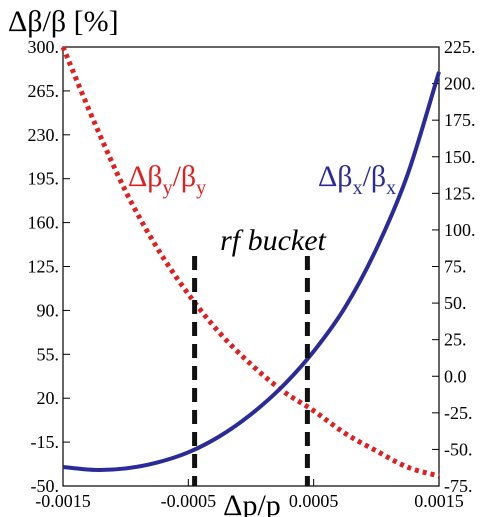 The image size is (501, 517). I want to click on x-tick-label: -0.0005, so click(189, 501).